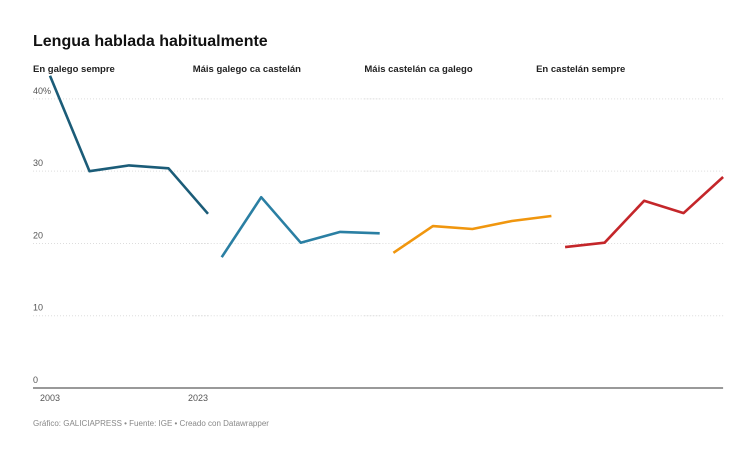  Describe the element at coordinates (38, 235) in the screenshot. I see `y-tick-label: 20` at that location.